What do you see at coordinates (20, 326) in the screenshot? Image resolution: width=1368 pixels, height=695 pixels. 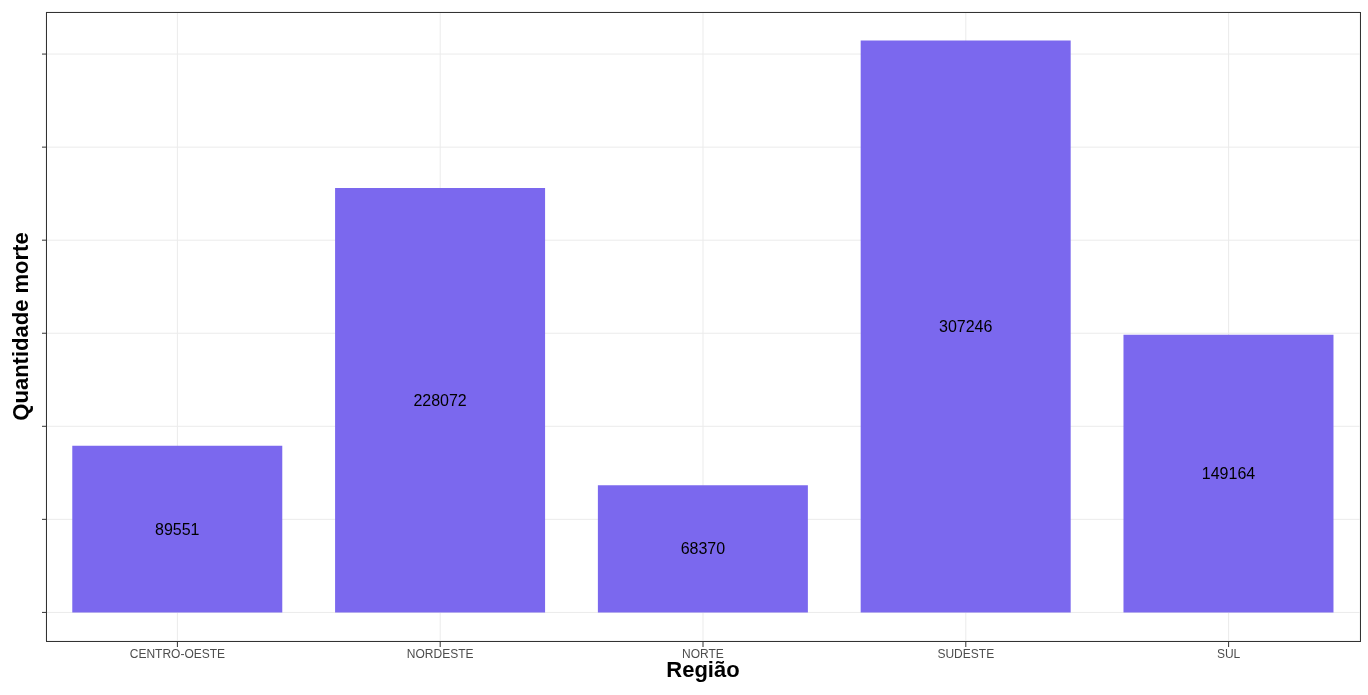 I see `y-axis-title: Quantidade morte` at bounding box center [20, 326].